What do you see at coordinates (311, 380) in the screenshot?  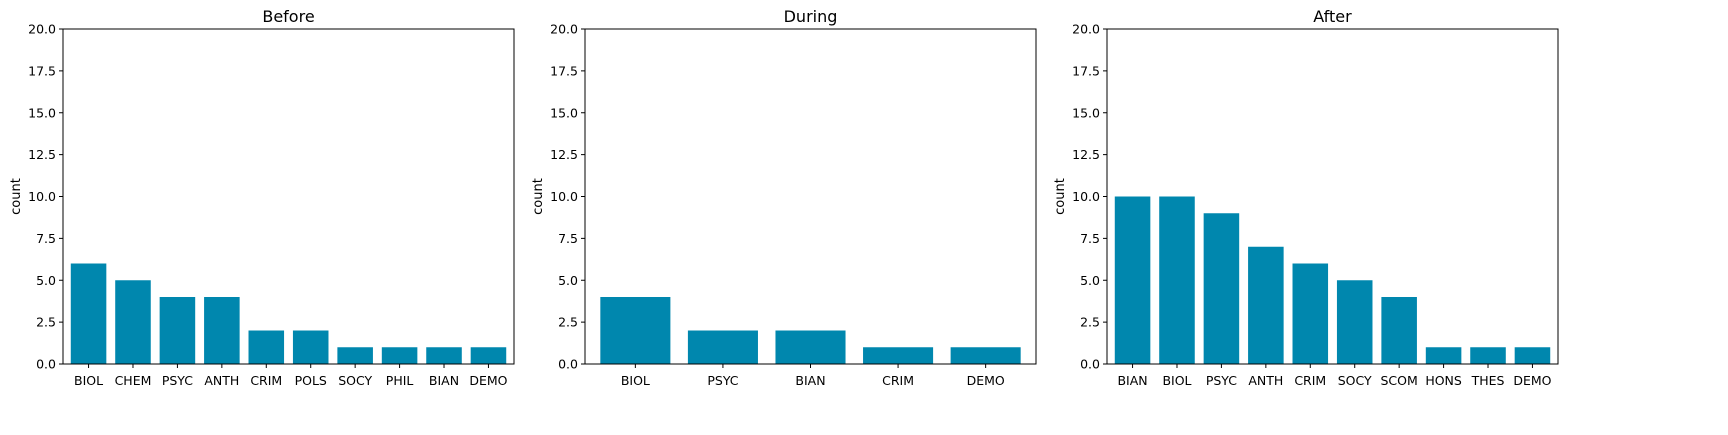 I see `x-tick-label: POLS` at bounding box center [311, 380].